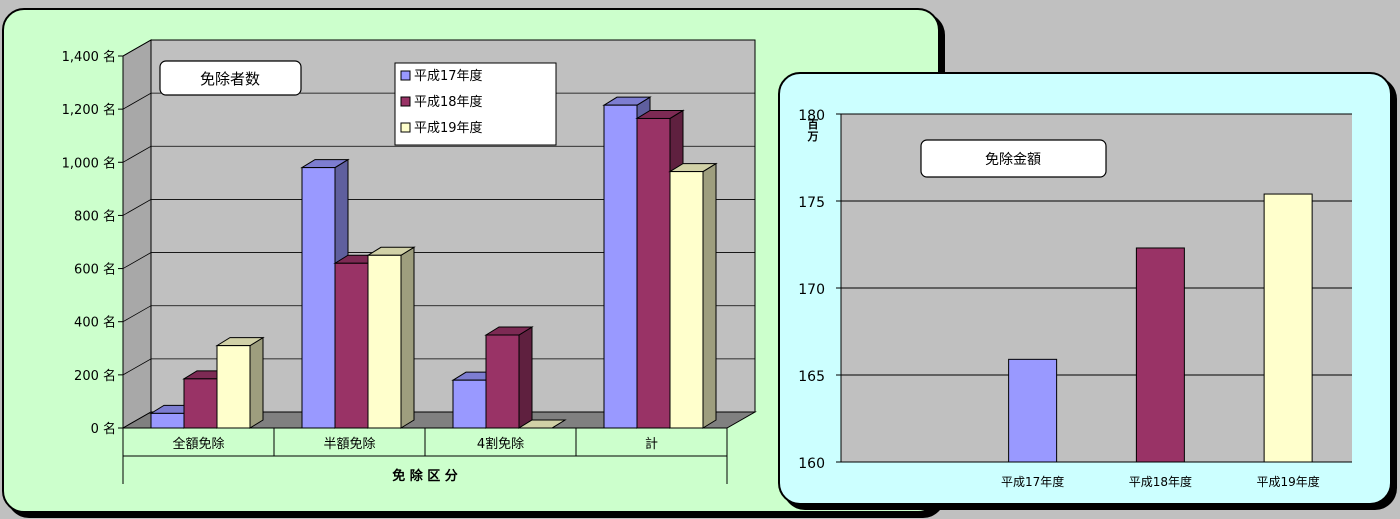 This screenshot has width=1400, height=519. Describe the element at coordinates (137, 234) in the screenshot. I see `plot-side-wall` at that location.